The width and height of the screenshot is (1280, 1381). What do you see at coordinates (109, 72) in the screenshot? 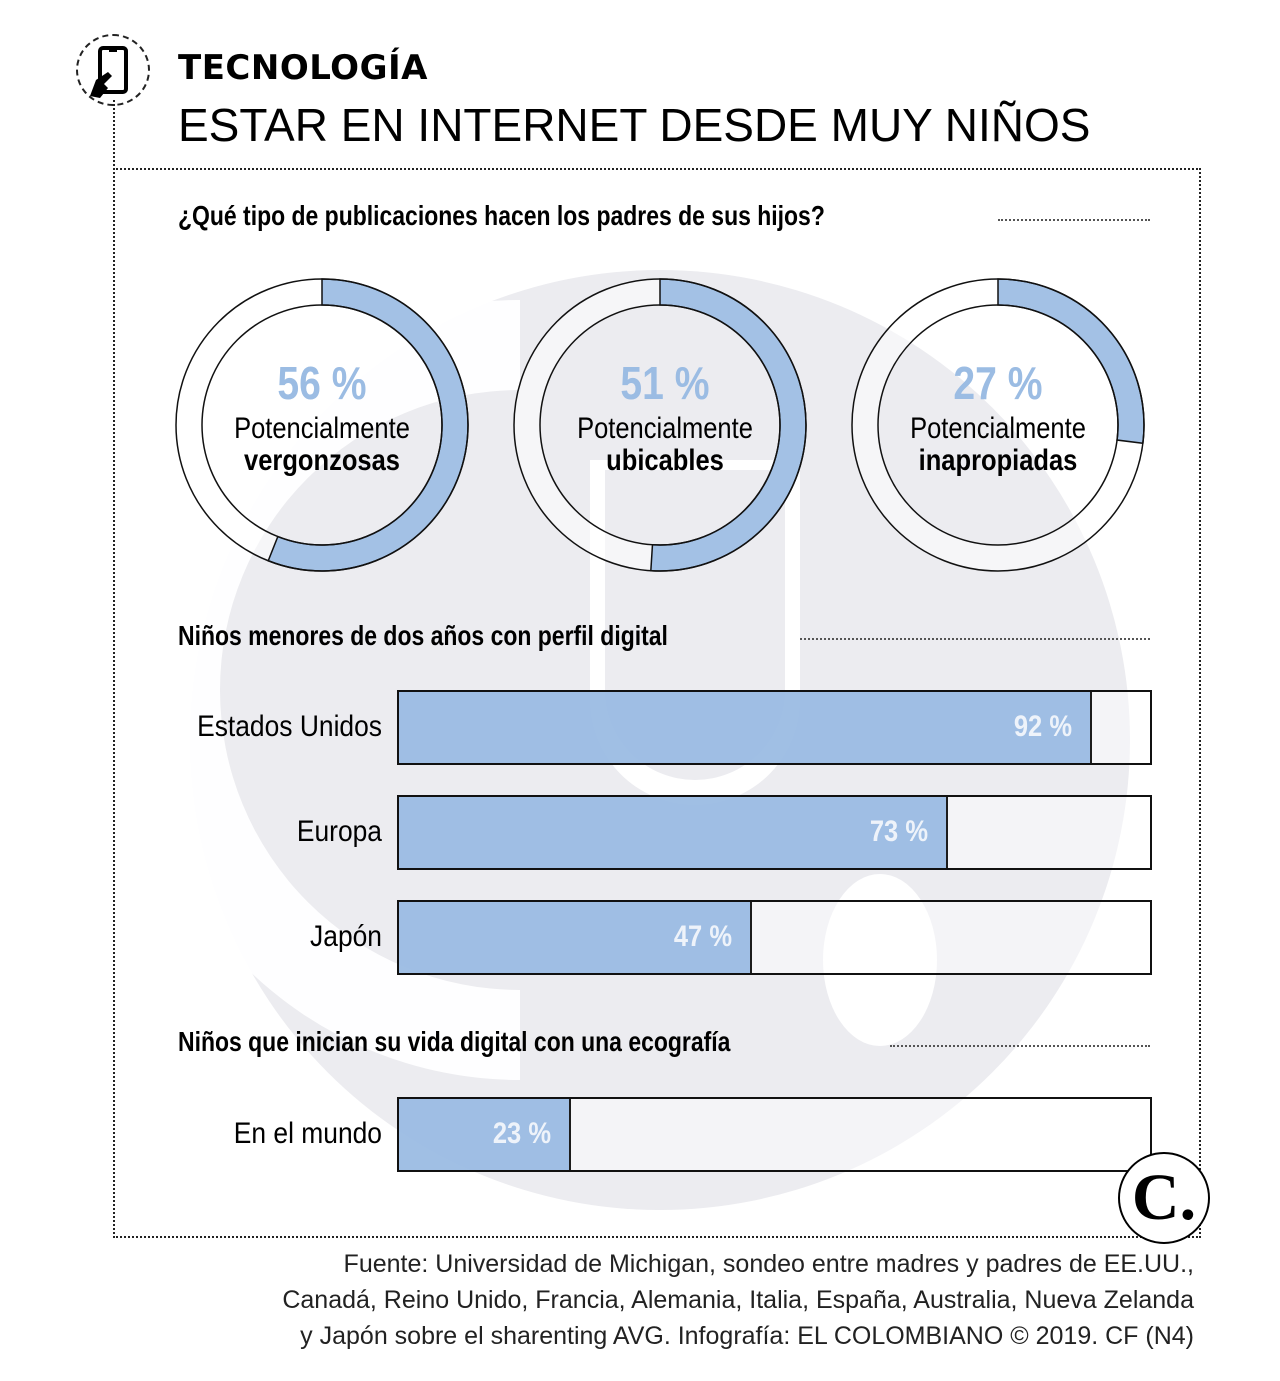
I see `tablet-touch-icon` at bounding box center [109, 72].